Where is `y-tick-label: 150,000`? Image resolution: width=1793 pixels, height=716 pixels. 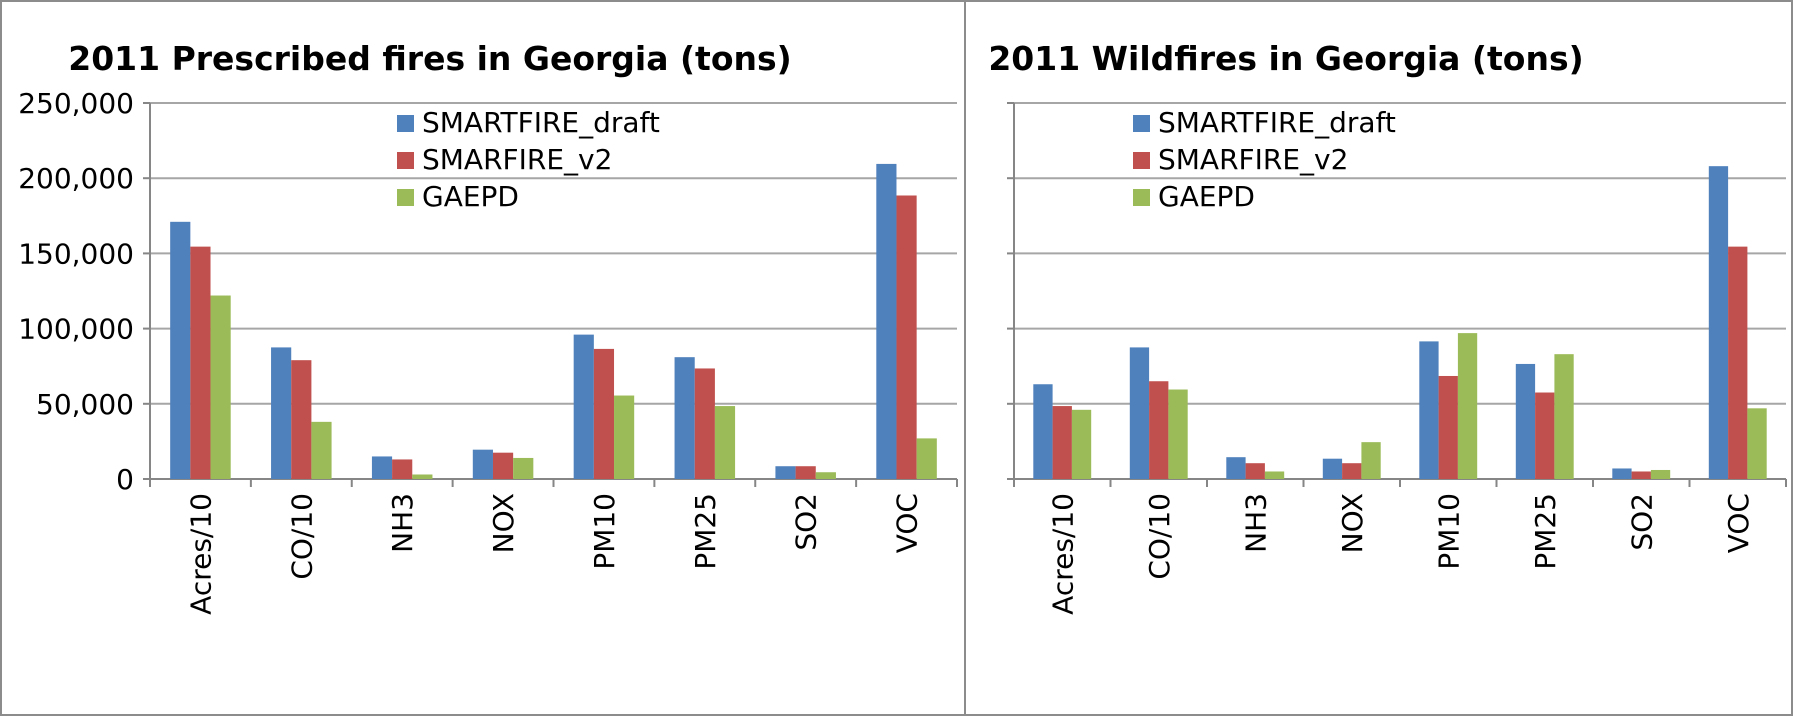 y-tick-label: 150,000 is located at coordinates (76, 253).